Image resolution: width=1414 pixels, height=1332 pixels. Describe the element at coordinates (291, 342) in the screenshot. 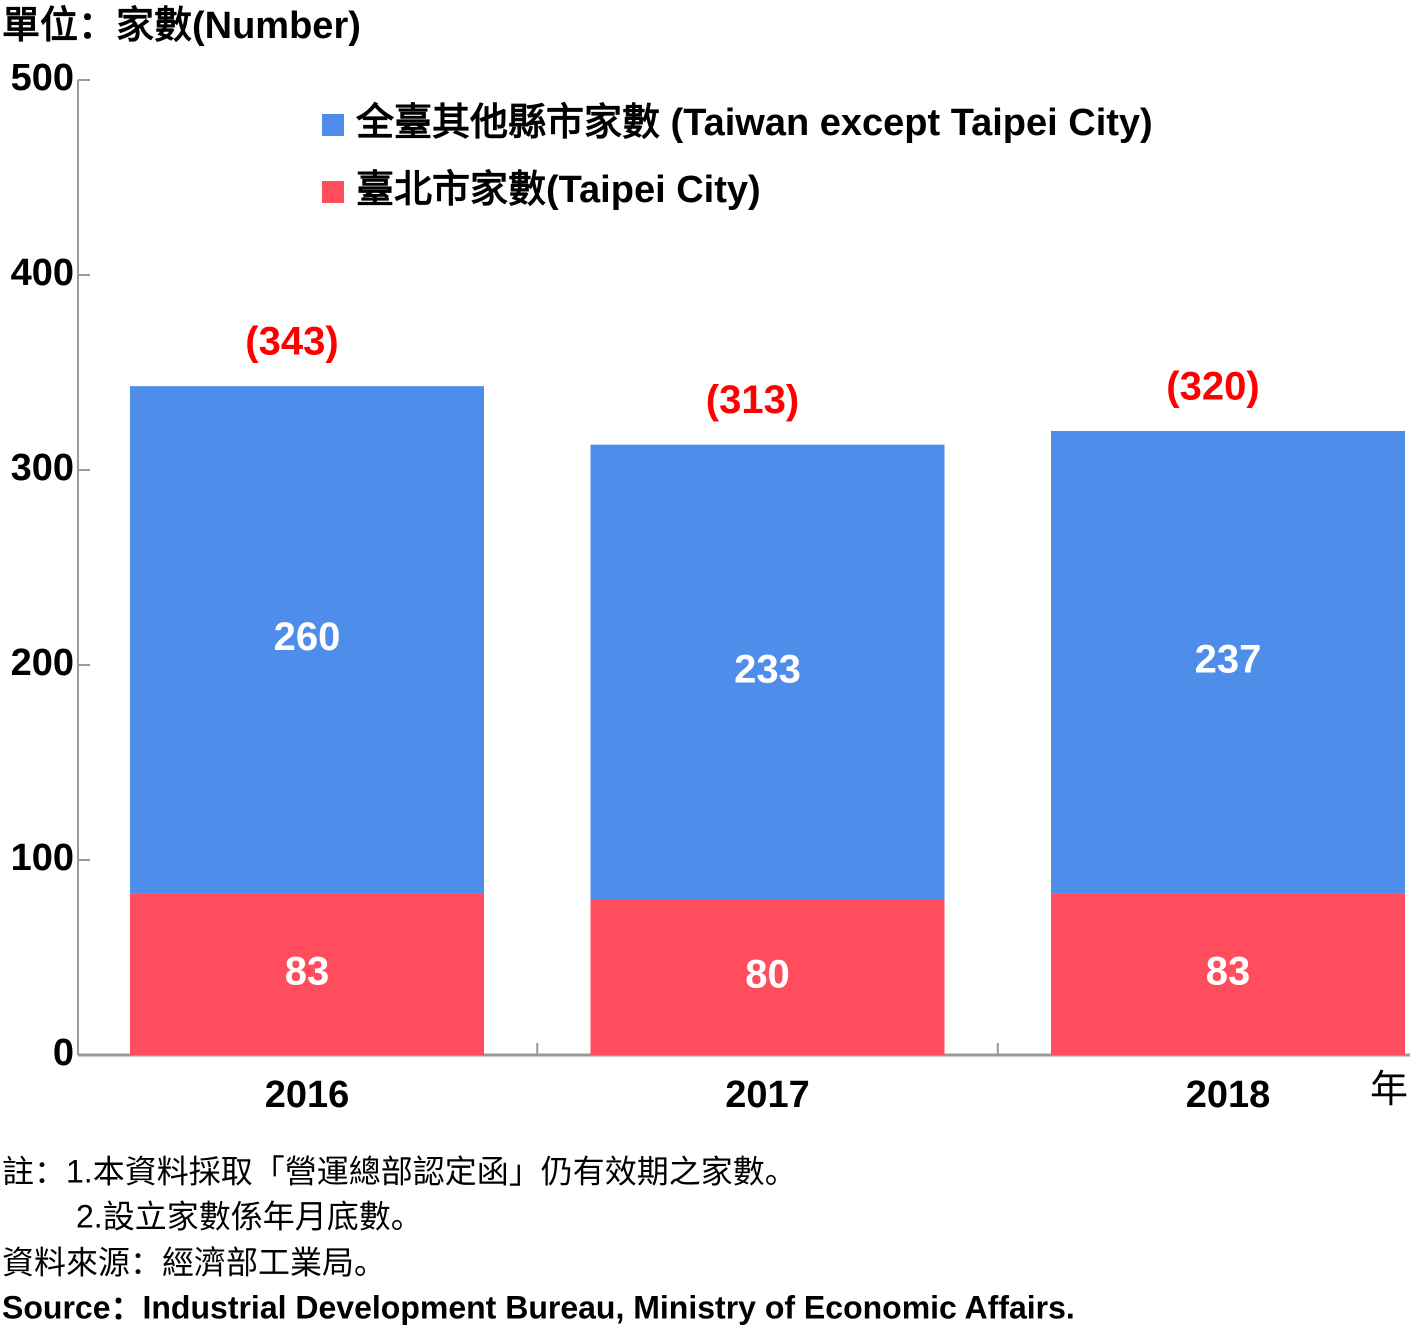

I see `total-label: (343)` at that location.